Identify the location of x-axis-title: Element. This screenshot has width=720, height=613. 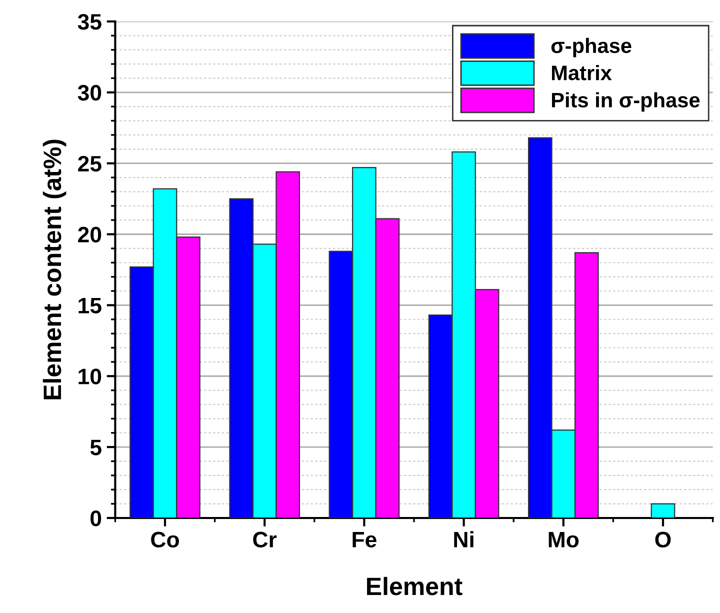
(414, 586).